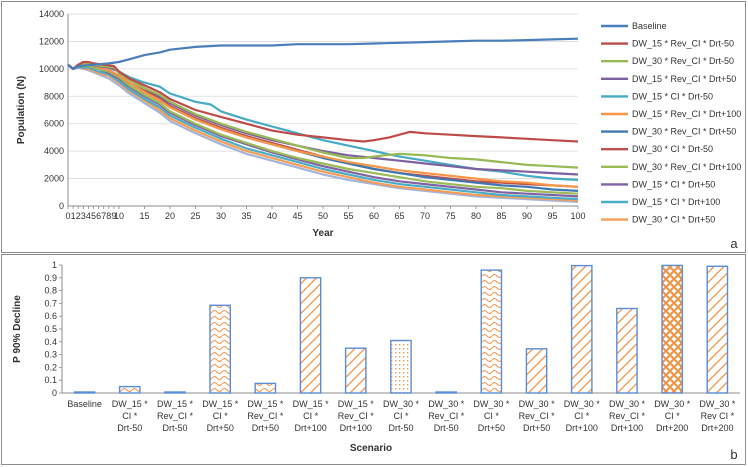 This screenshot has width=748, height=467. Describe the element at coordinates (78, 216) in the screenshot. I see `x-tick-label: 2` at that location.